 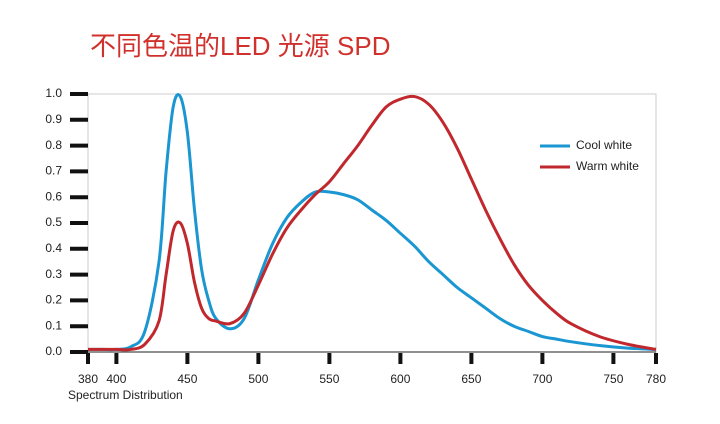 What do you see at coordinates (329, 379) in the screenshot?
I see `x-tick-label: 550` at bounding box center [329, 379].